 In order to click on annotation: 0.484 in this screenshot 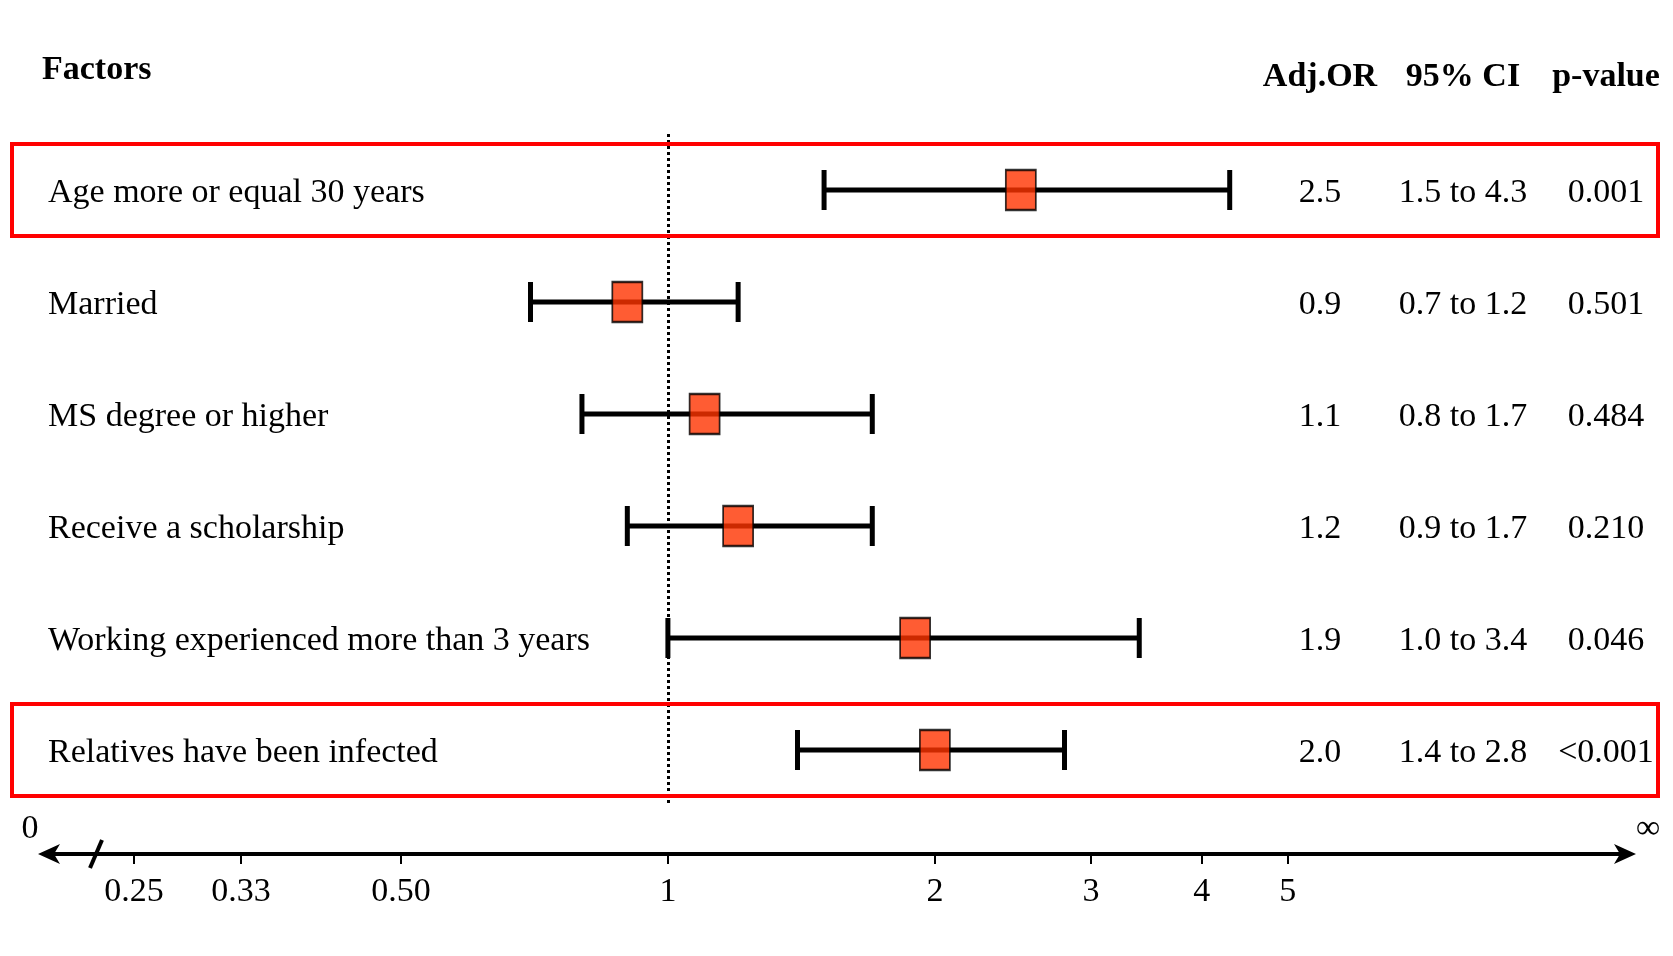, I will do `click(1606, 414)`.